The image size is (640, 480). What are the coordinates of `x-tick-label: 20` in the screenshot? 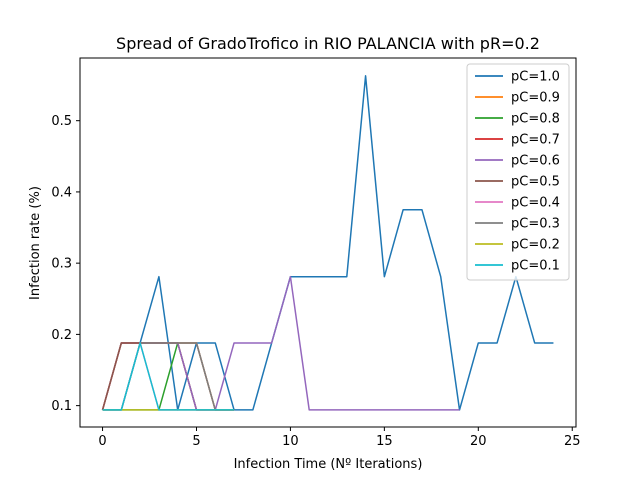 It's located at (478, 441).